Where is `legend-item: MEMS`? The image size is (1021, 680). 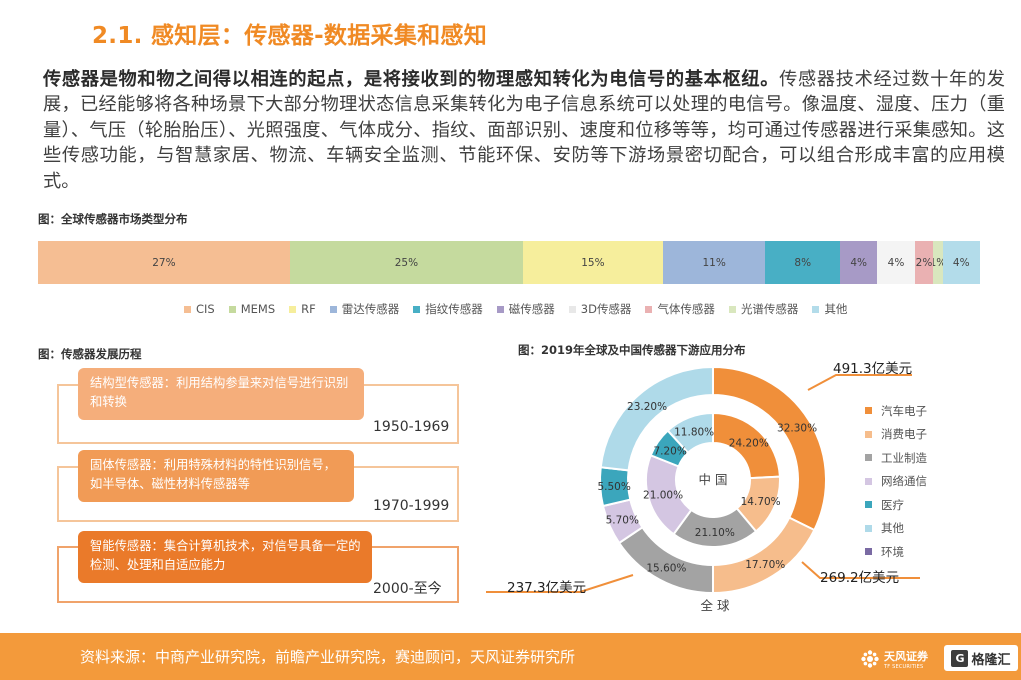
legend-item: MEMS is located at coordinates (252, 309).